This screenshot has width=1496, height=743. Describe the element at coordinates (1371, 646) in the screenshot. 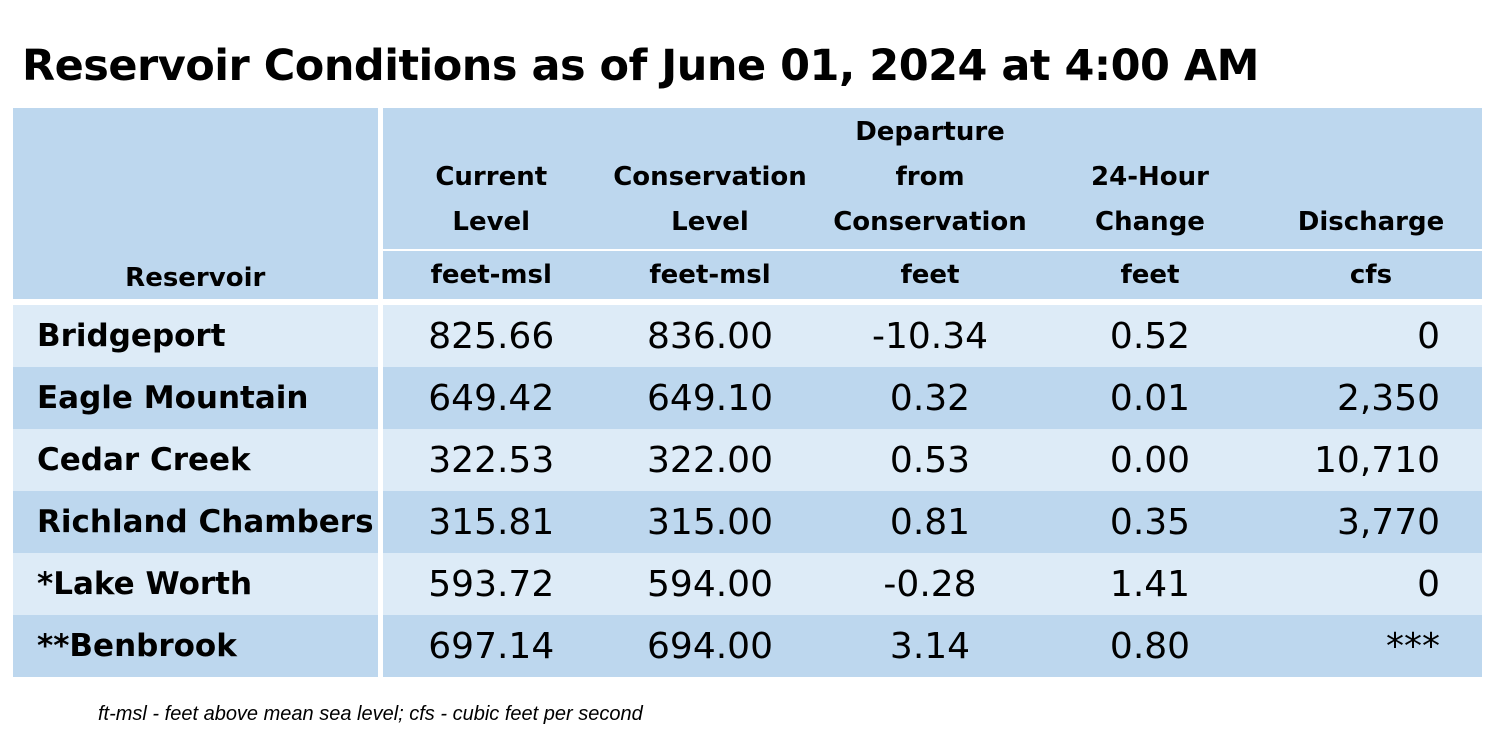

I see `discharge-cell: ***` at that location.